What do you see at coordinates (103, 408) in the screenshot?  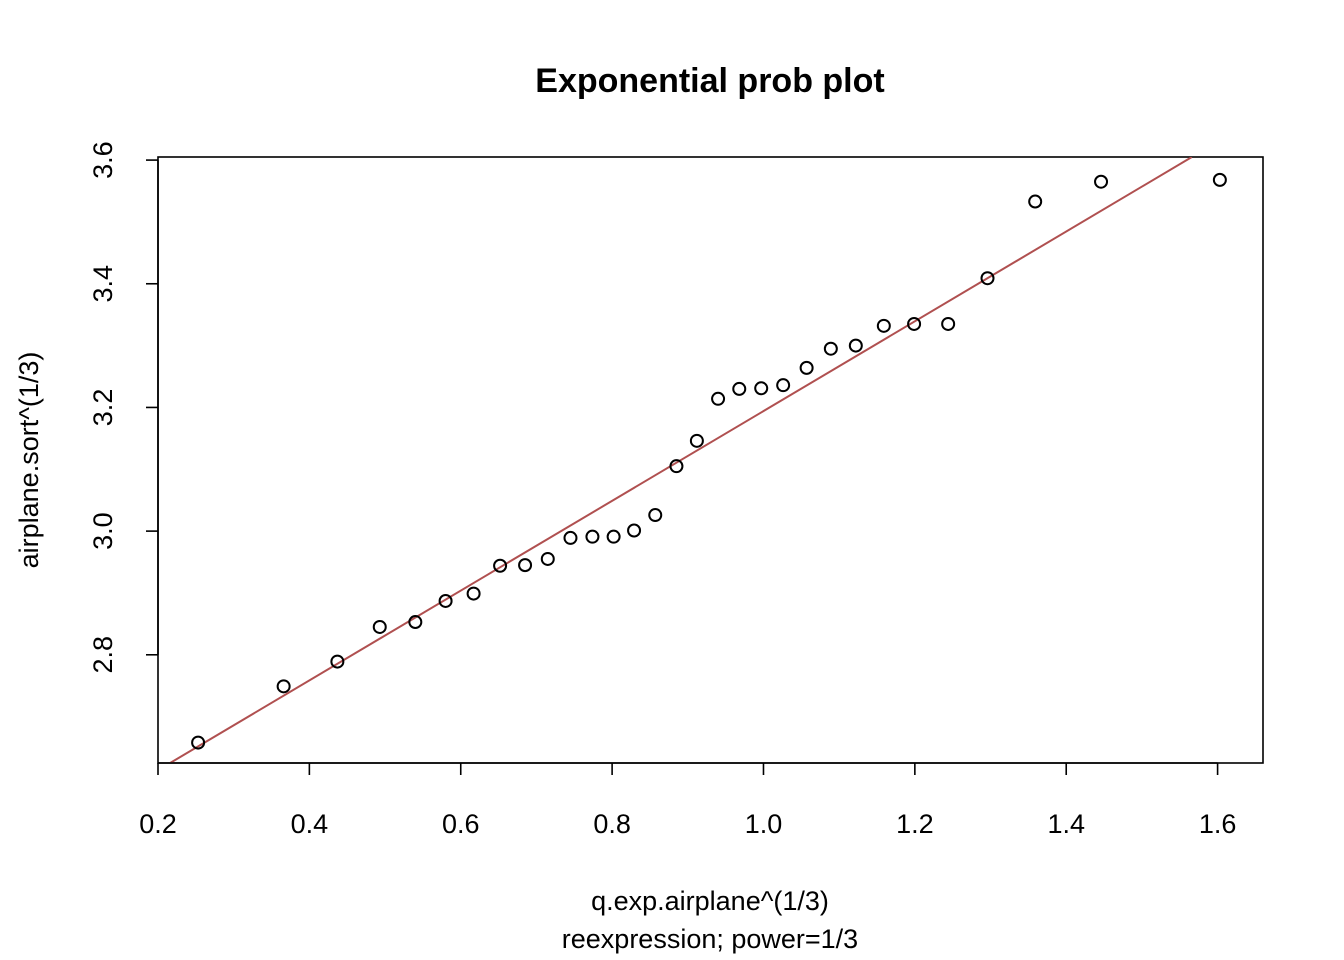 I see `y-tick-label: 3.2` at bounding box center [103, 408].